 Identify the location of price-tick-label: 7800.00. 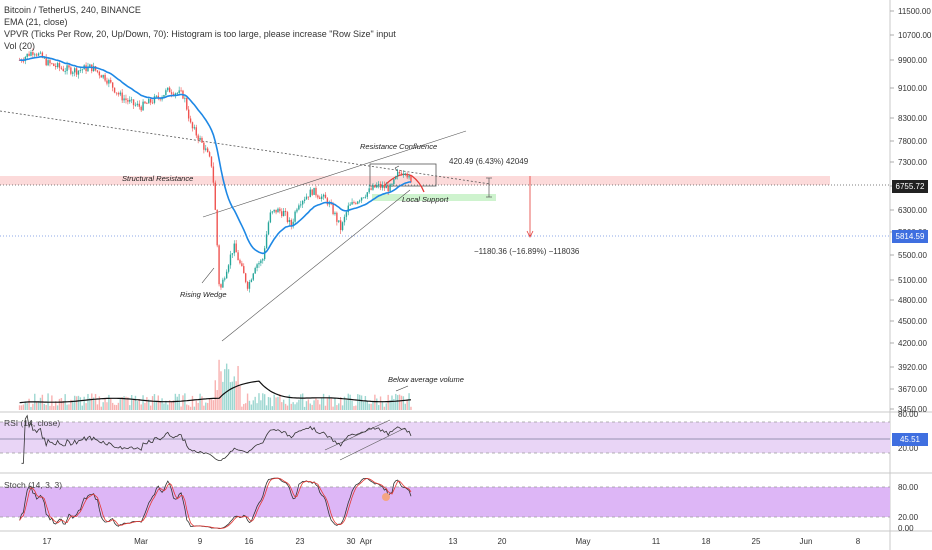
(912, 141).